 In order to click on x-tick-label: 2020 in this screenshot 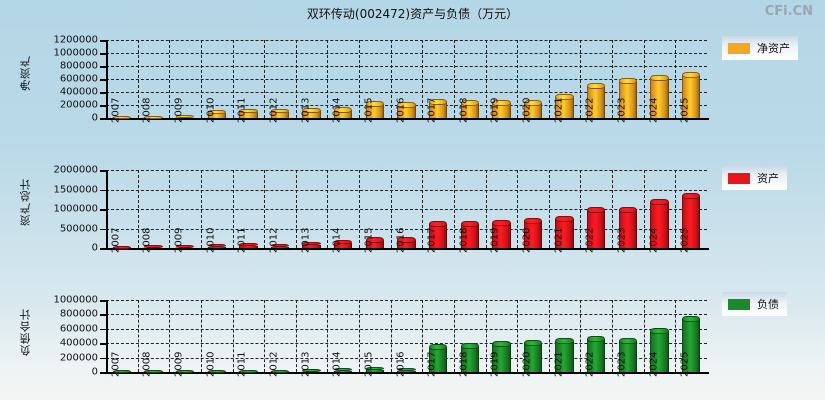, I will do `click(527, 364)`.